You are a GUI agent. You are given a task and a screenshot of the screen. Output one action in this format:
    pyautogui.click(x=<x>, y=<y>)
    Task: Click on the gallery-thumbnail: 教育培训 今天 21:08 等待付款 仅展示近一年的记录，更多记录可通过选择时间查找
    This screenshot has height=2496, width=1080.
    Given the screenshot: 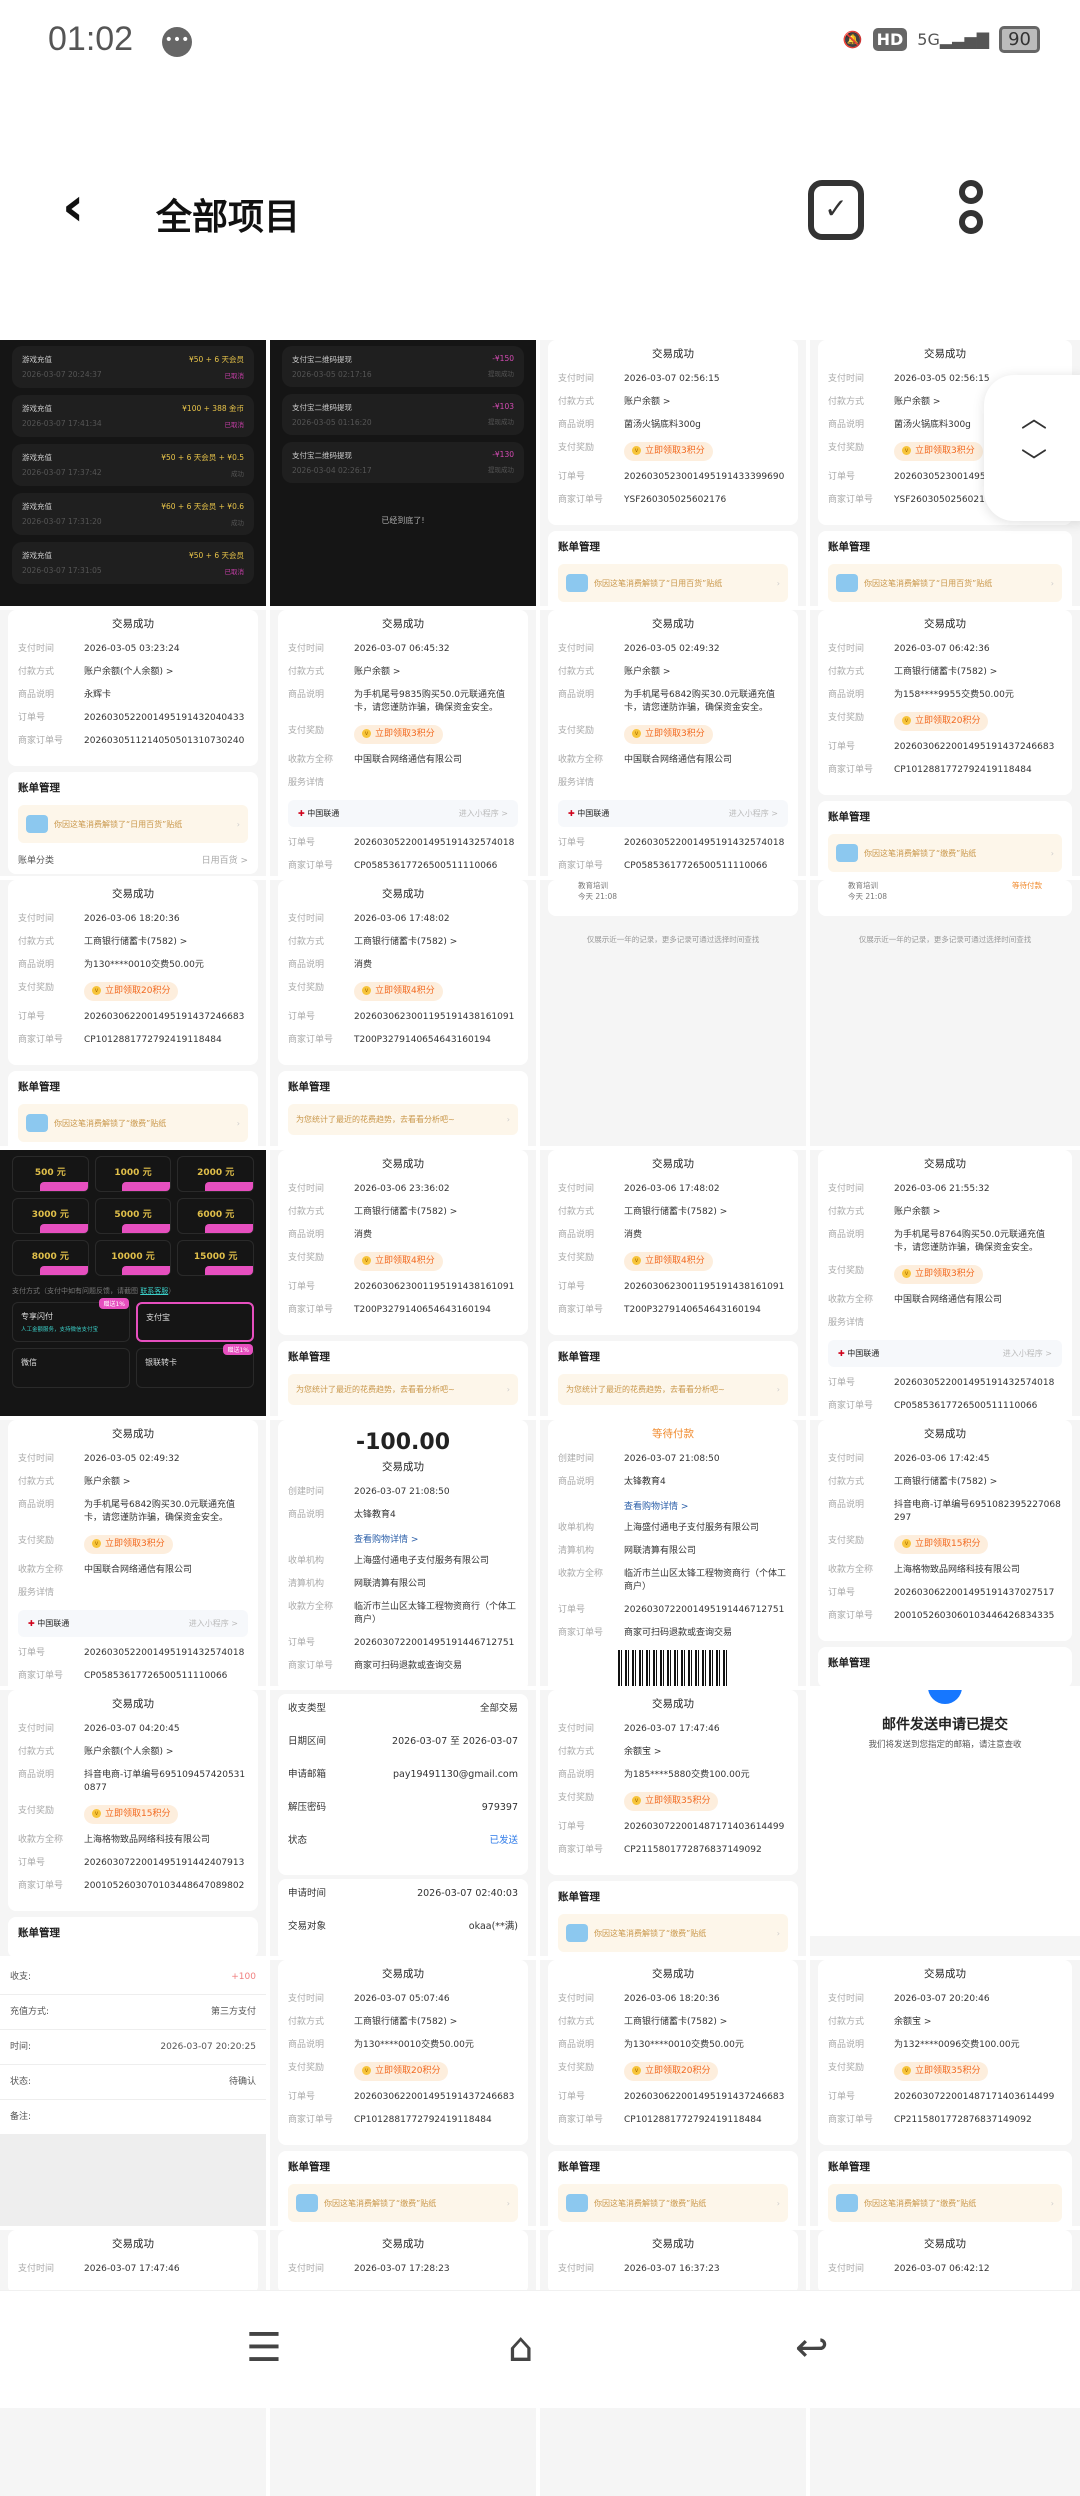 What is the action you would take?
    pyautogui.click(x=945, y=1013)
    